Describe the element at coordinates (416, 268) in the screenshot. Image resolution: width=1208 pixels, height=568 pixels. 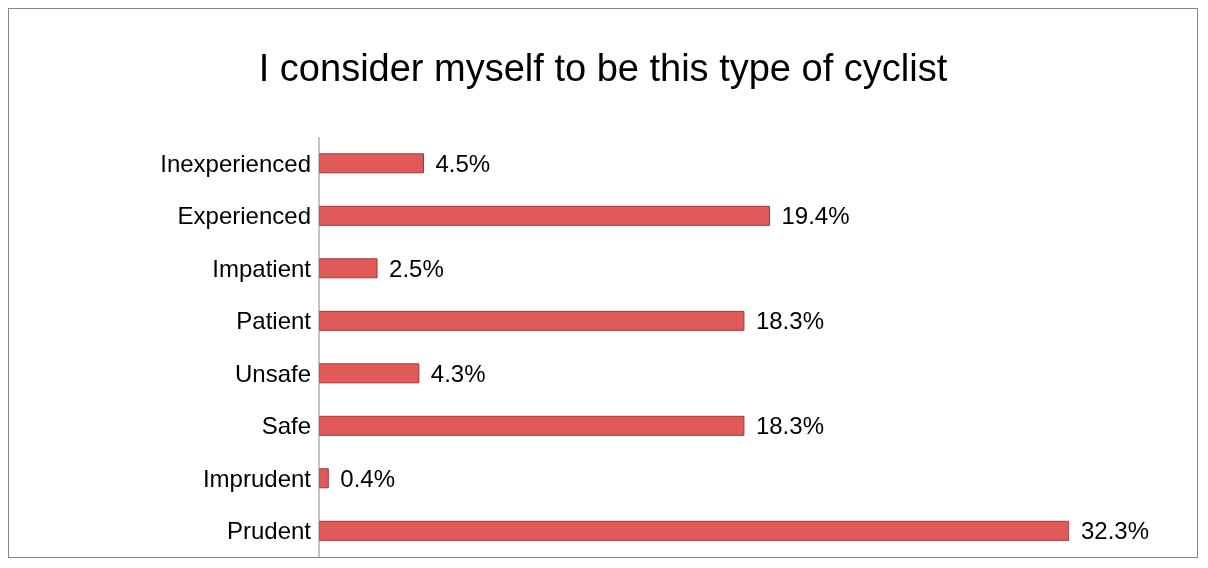
I see `data-label: 2.5%` at that location.